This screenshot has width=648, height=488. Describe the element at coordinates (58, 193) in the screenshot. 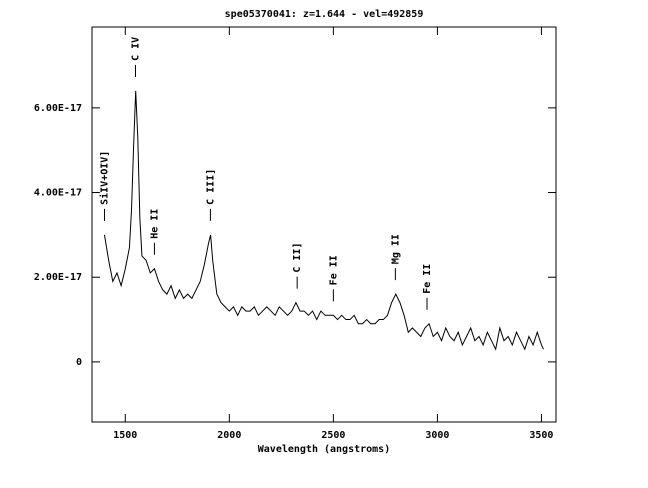

I see `y-tick-label: 4.00E-17` at that location.